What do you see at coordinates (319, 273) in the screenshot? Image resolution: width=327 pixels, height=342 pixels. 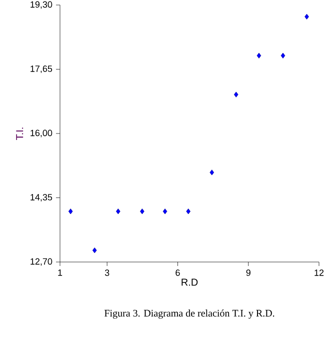 I see `x-tick-label: 12` at bounding box center [319, 273].